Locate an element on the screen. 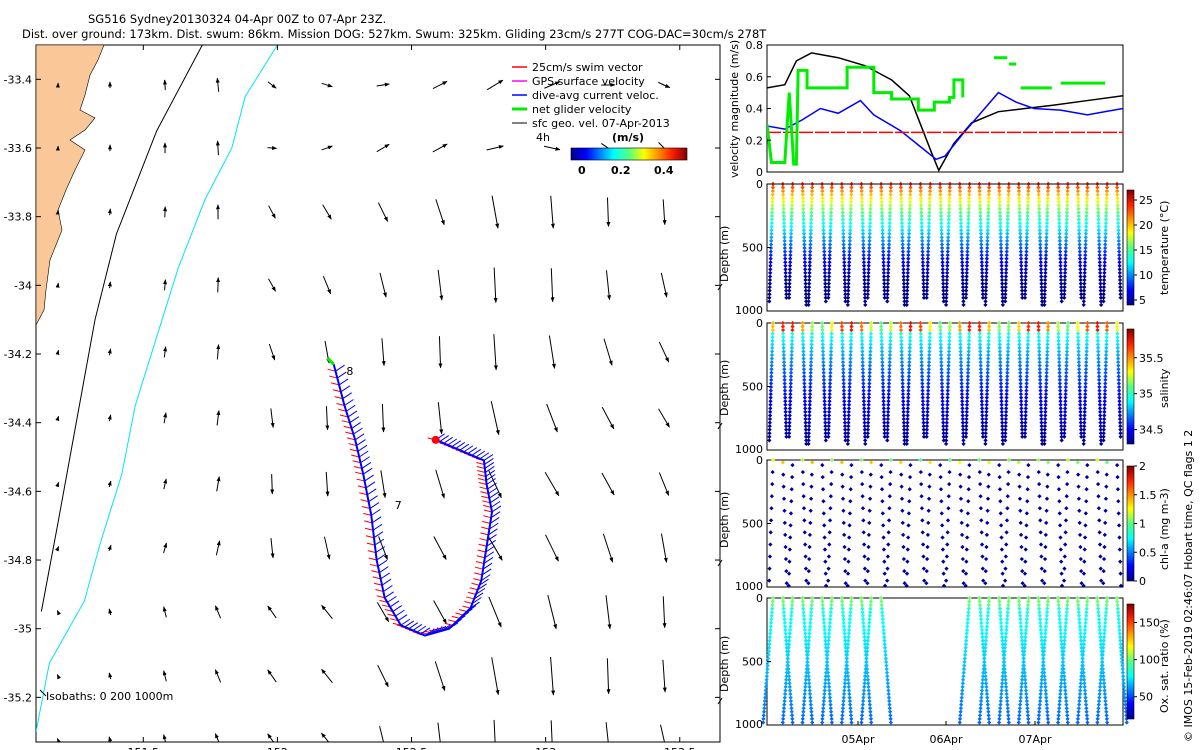 The width and height of the screenshot is (1200, 750). land-mass is located at coordinates (70, 185).